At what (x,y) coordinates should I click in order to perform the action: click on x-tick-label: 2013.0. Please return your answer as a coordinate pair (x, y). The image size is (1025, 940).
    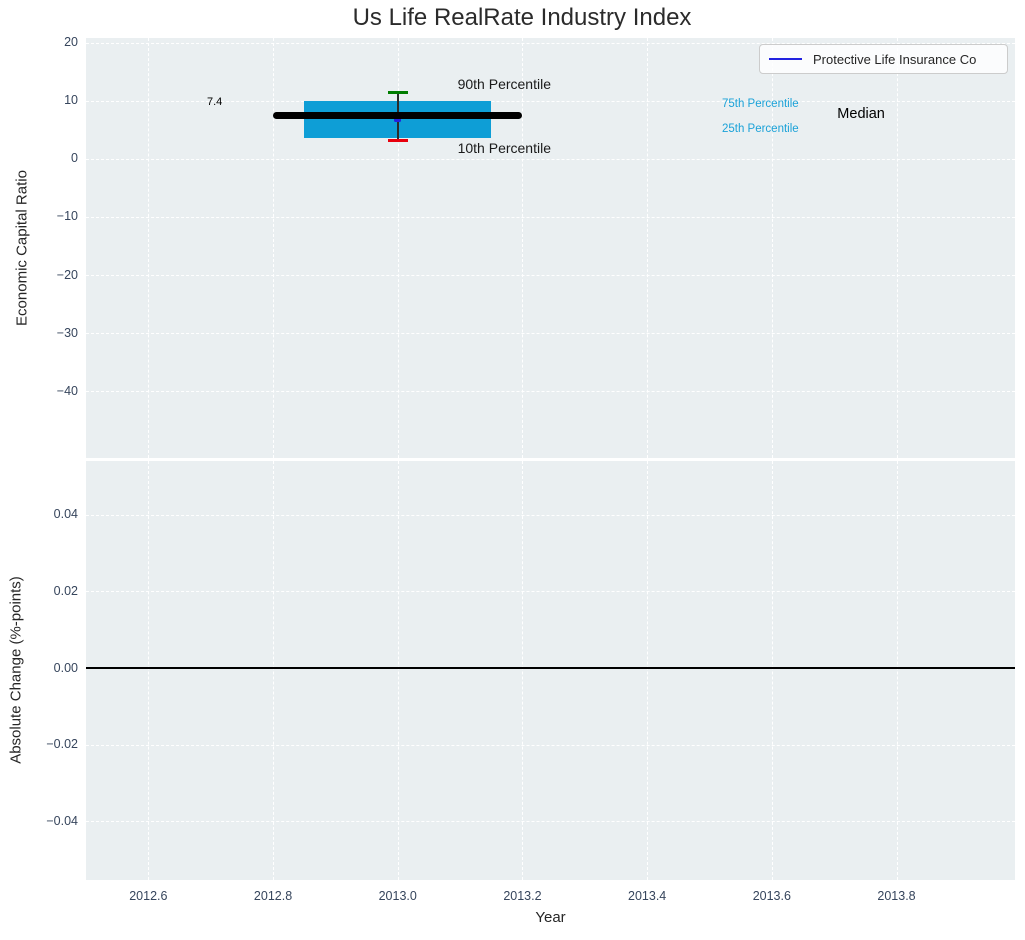
    Looking at the image, I should click on (397, 896).